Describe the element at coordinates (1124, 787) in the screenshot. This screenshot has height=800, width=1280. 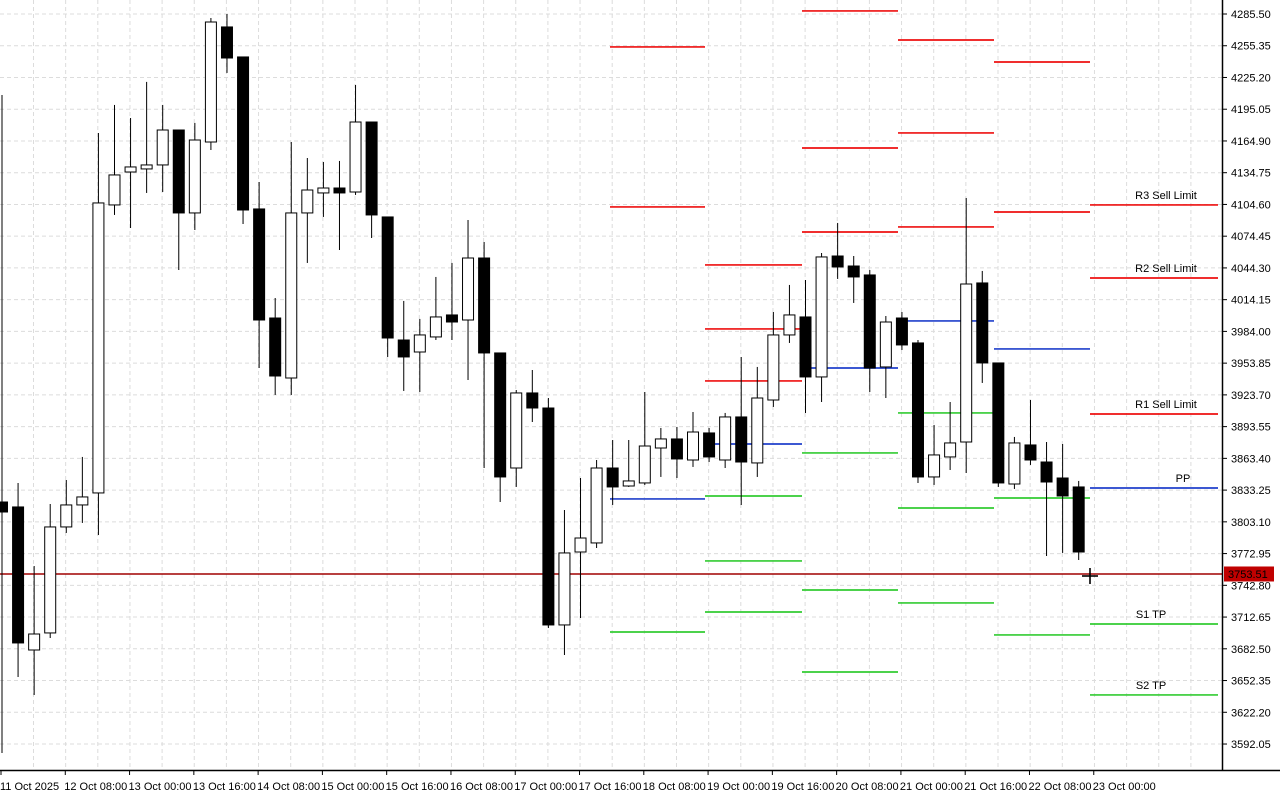
I see `time-axis-label: 23 Oct 00:00` at that location.